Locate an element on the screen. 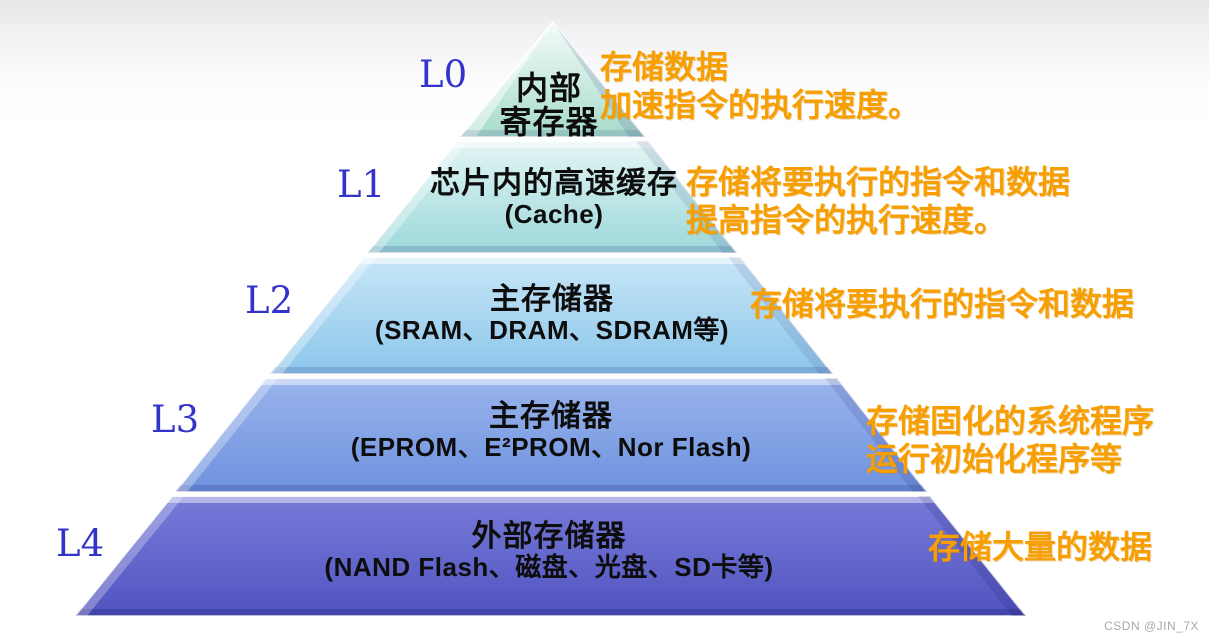 This screenshot has width=1209, height=640. pyramid-level-l1 is located at coordinates (552, 197).